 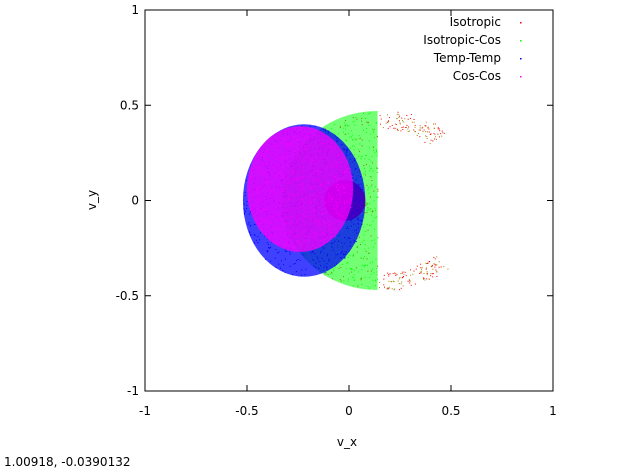 What do you see at coordinates (345, 200) in the screenshot?
I see `data-points` at bounding box center [345, 200].